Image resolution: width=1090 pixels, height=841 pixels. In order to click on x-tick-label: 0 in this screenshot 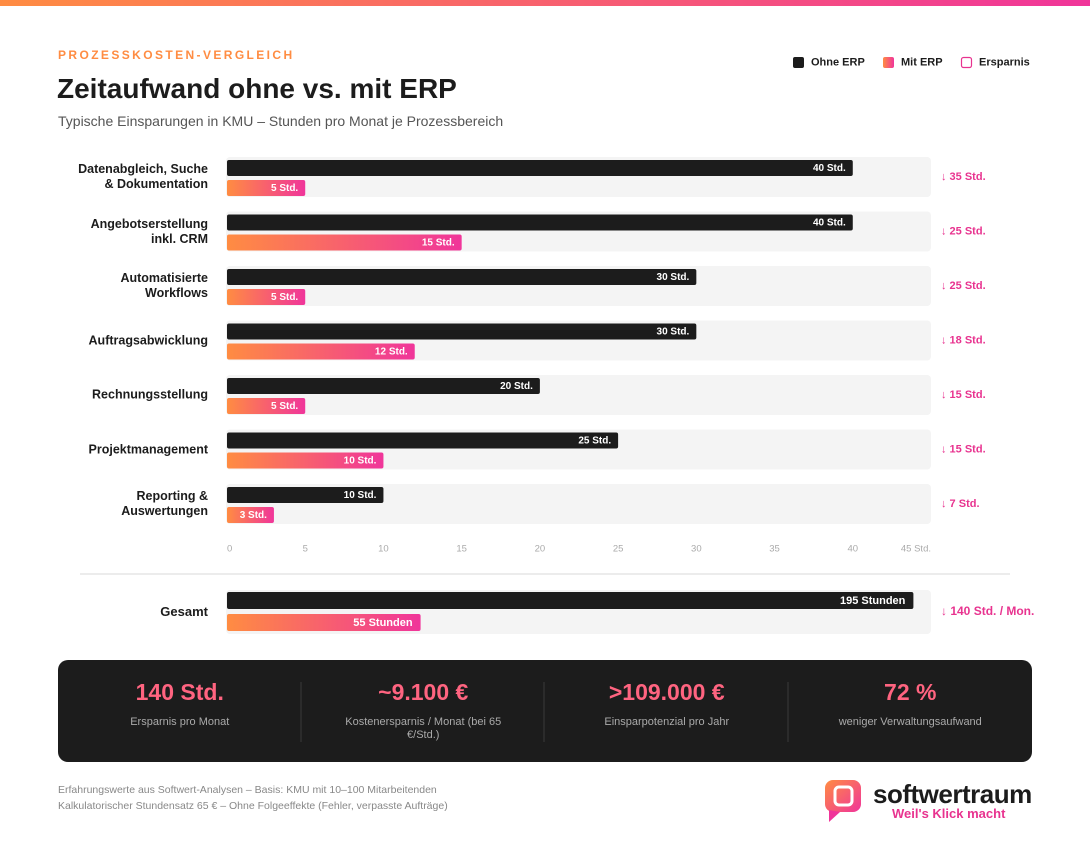, I will do `click(229, 549)`.